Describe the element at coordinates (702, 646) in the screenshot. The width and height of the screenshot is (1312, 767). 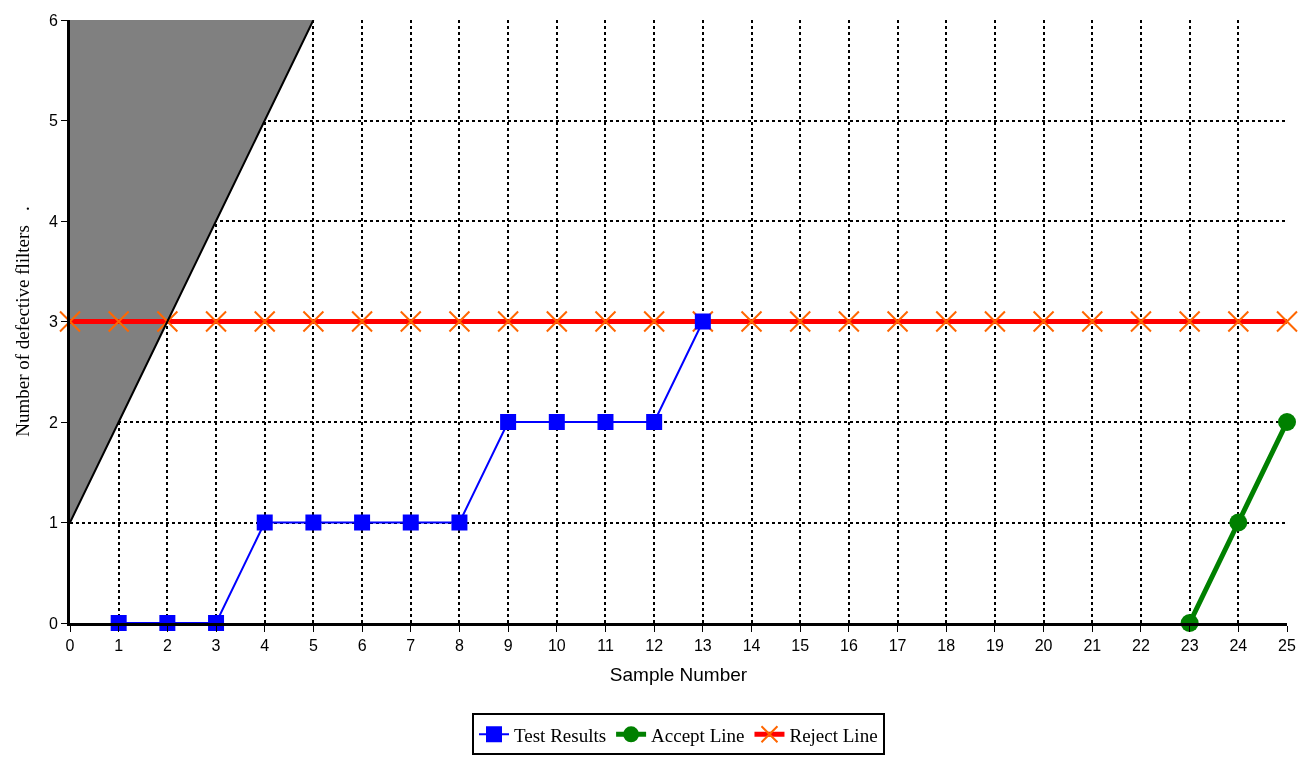
I see `x-tick-label: 13` at that location.